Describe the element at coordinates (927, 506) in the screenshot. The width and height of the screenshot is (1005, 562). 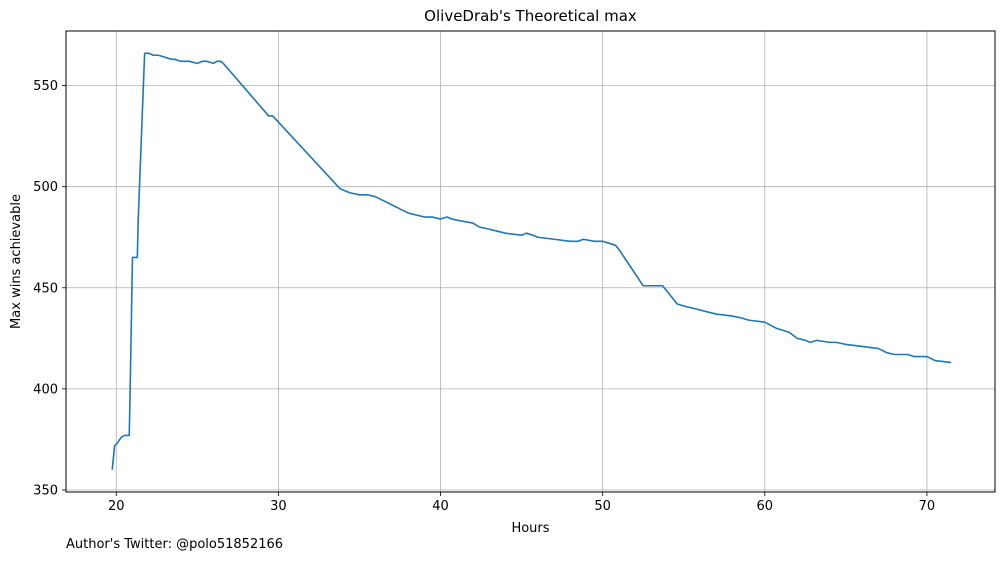
I see `x-tick-label: 70` at that location.